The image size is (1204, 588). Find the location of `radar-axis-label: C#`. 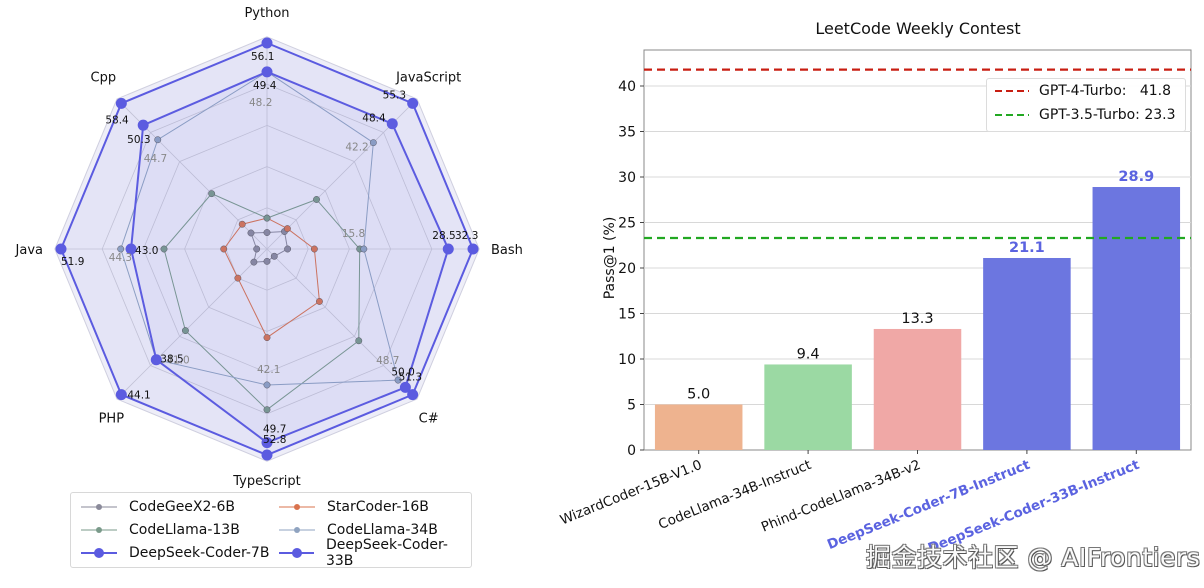

radar-axis-label: C# is located at coordinates (429, 419).